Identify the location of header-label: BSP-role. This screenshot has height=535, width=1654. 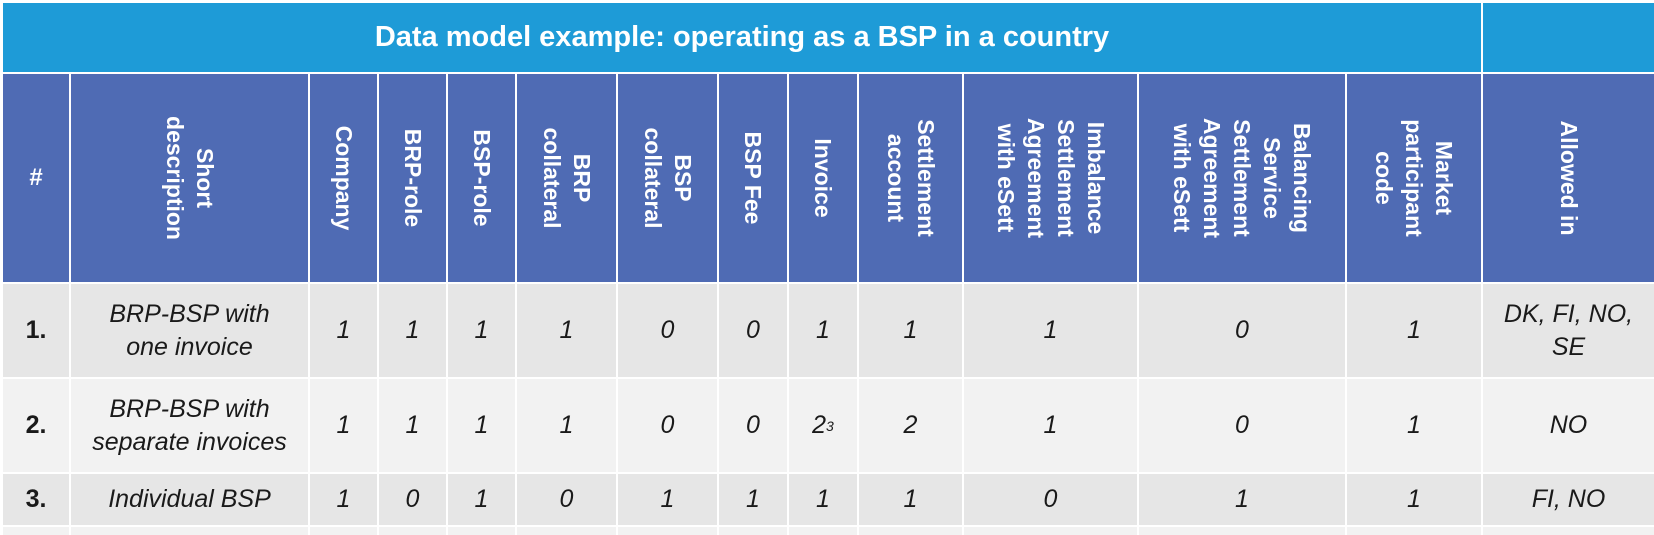
(481, 178).